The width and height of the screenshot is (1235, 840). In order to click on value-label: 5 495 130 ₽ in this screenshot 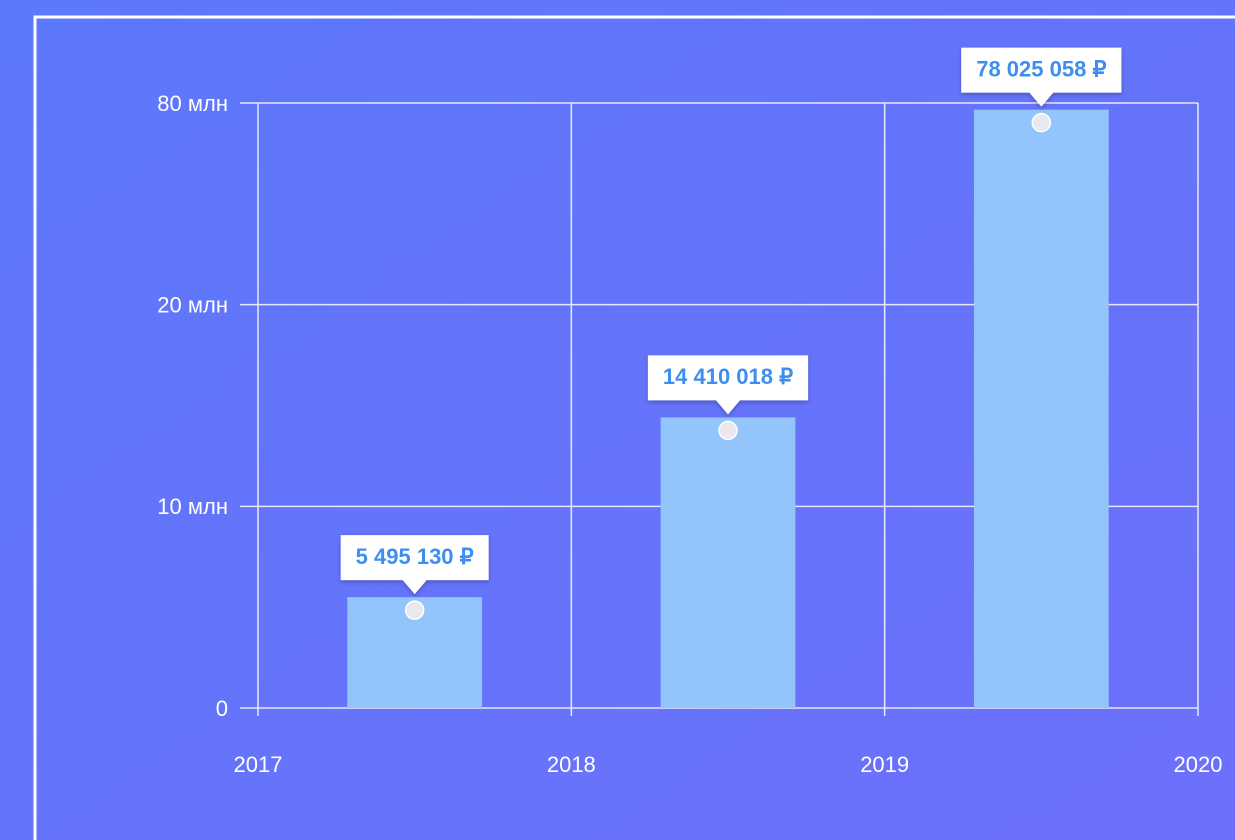, I will do `click(415, 556)`.